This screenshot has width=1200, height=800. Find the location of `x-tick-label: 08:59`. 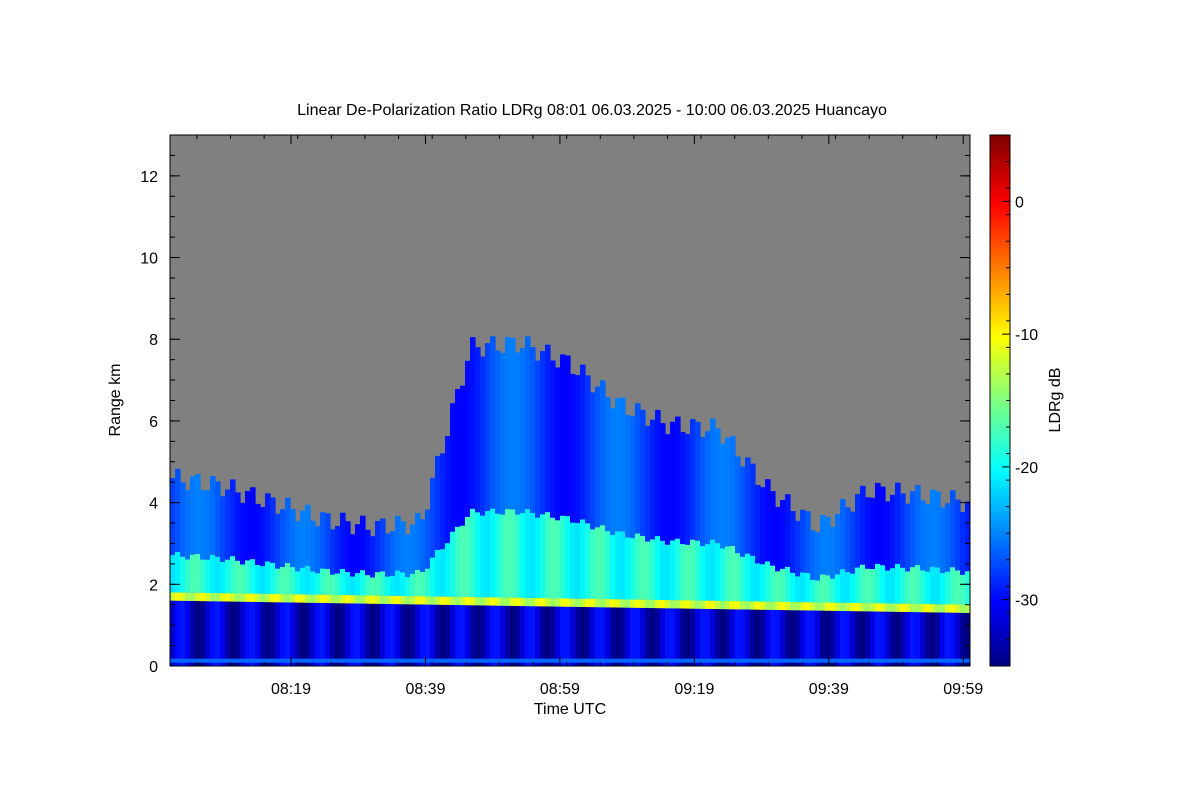

x-tick-label: 08:59 is located at coordinates (560, 689).